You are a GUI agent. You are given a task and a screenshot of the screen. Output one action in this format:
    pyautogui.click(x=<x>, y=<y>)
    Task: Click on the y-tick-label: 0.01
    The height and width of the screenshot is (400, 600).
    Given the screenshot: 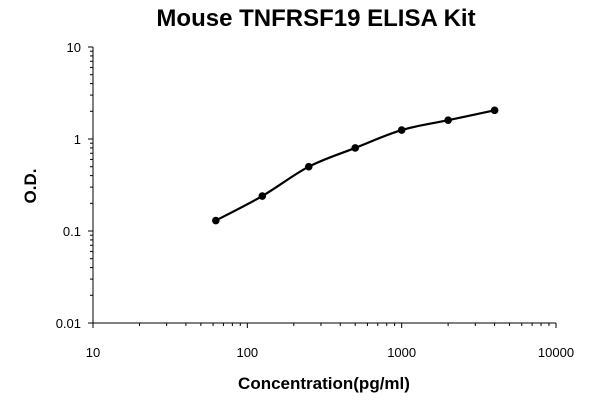 What is the action you would take?
    pyautogui.click(x=68, y=323)
    